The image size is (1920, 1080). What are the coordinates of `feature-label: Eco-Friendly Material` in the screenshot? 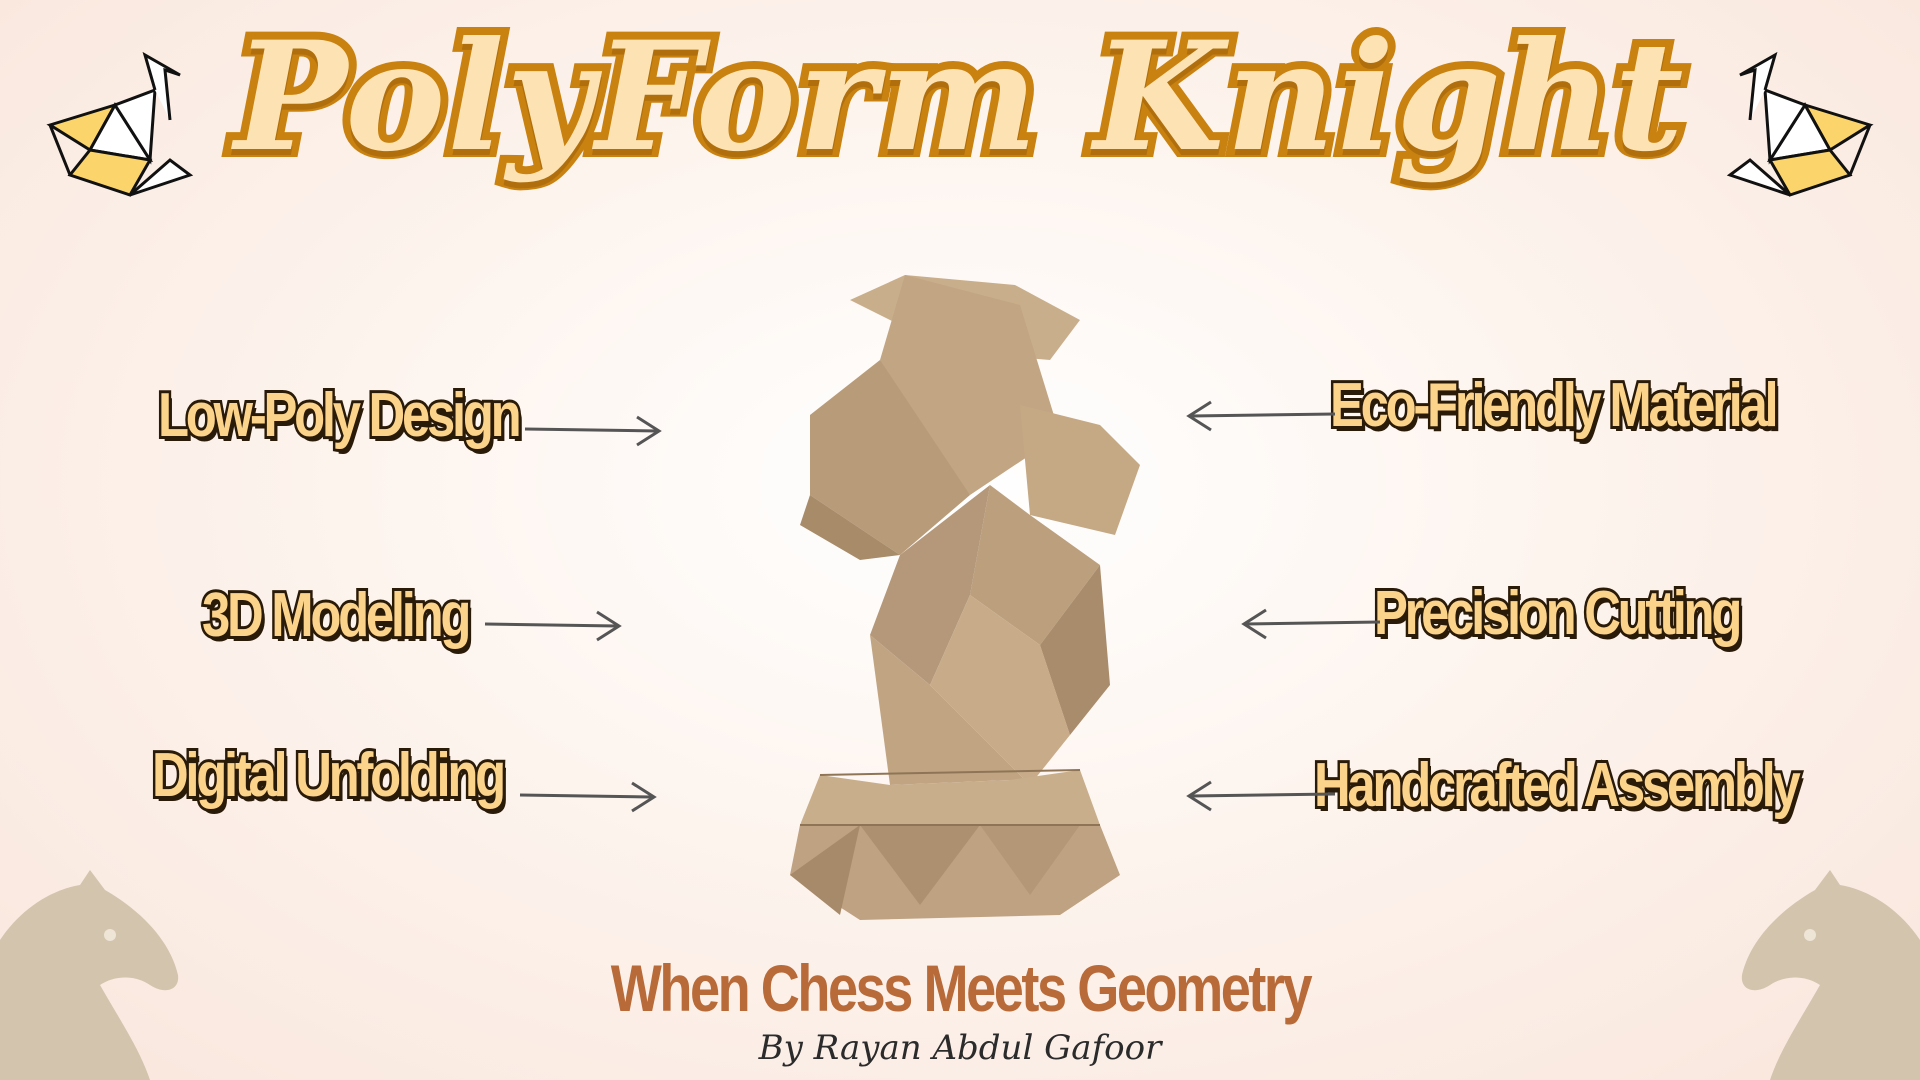 It's located at (1555, 405).